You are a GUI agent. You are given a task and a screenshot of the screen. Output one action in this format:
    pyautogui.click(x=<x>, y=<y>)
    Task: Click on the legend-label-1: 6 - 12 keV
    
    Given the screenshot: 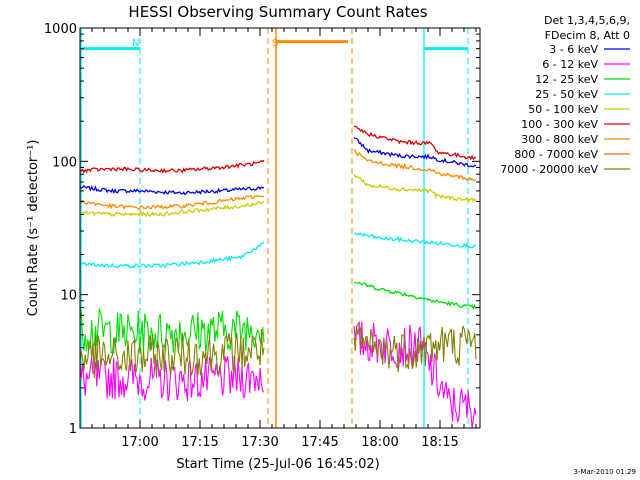 What is the action you would take?
    pyautogui.click(x=570, y=64)
    